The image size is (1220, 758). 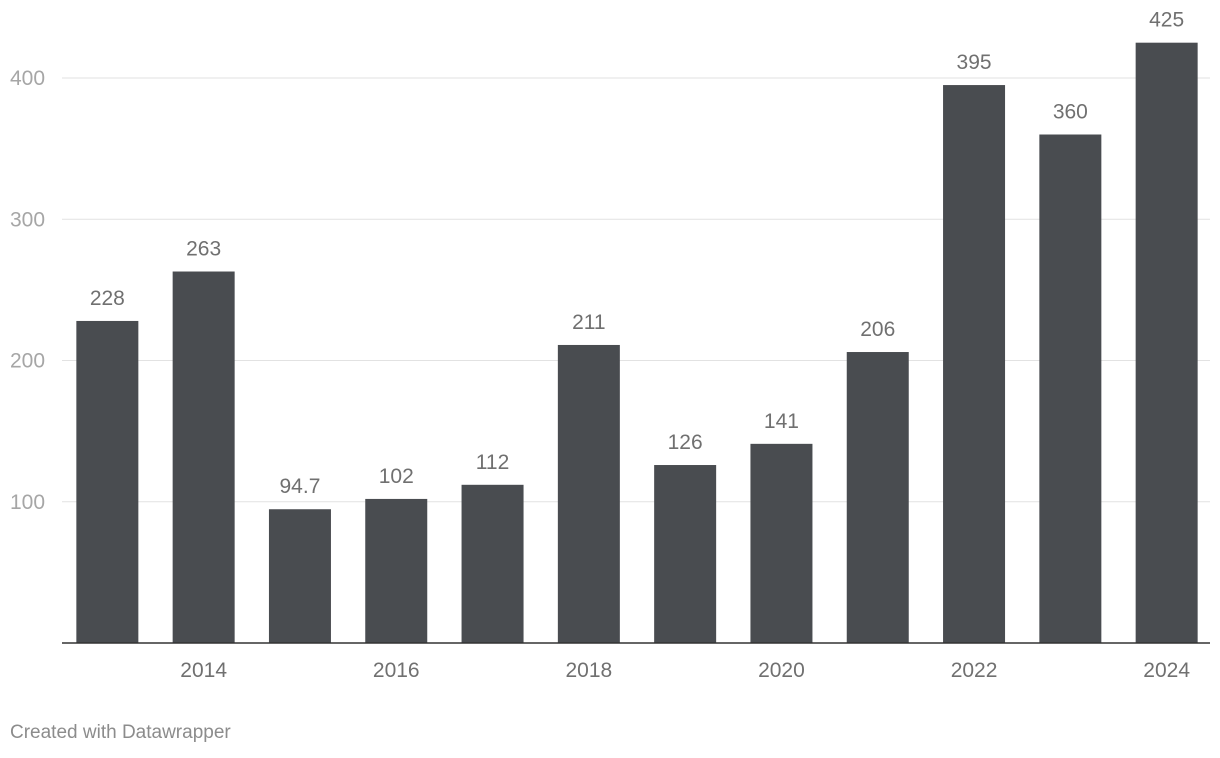 I want to click on data-label-2022: 395, so click(x=974, y=62).